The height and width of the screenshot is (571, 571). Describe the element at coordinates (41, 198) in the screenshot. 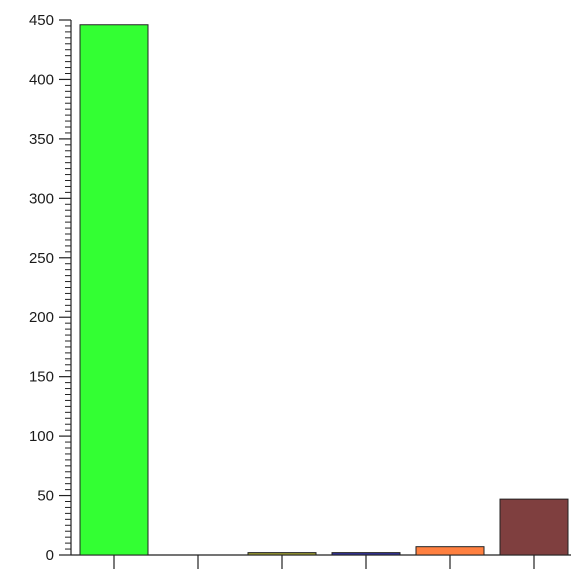

I see `y-tick-label: 300` at that location.